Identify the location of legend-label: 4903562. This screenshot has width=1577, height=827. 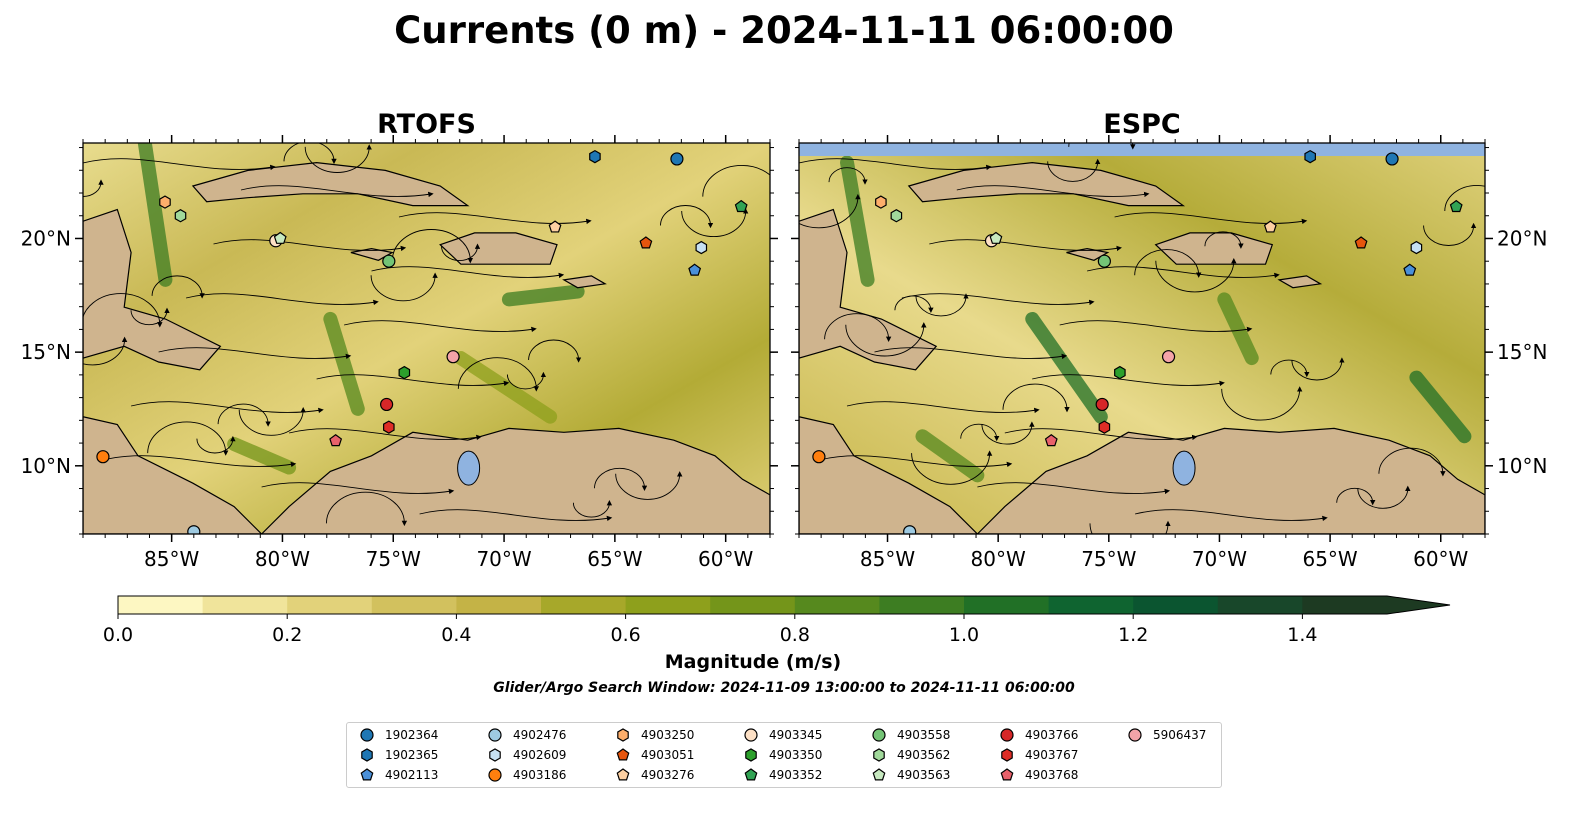
(924, 755).